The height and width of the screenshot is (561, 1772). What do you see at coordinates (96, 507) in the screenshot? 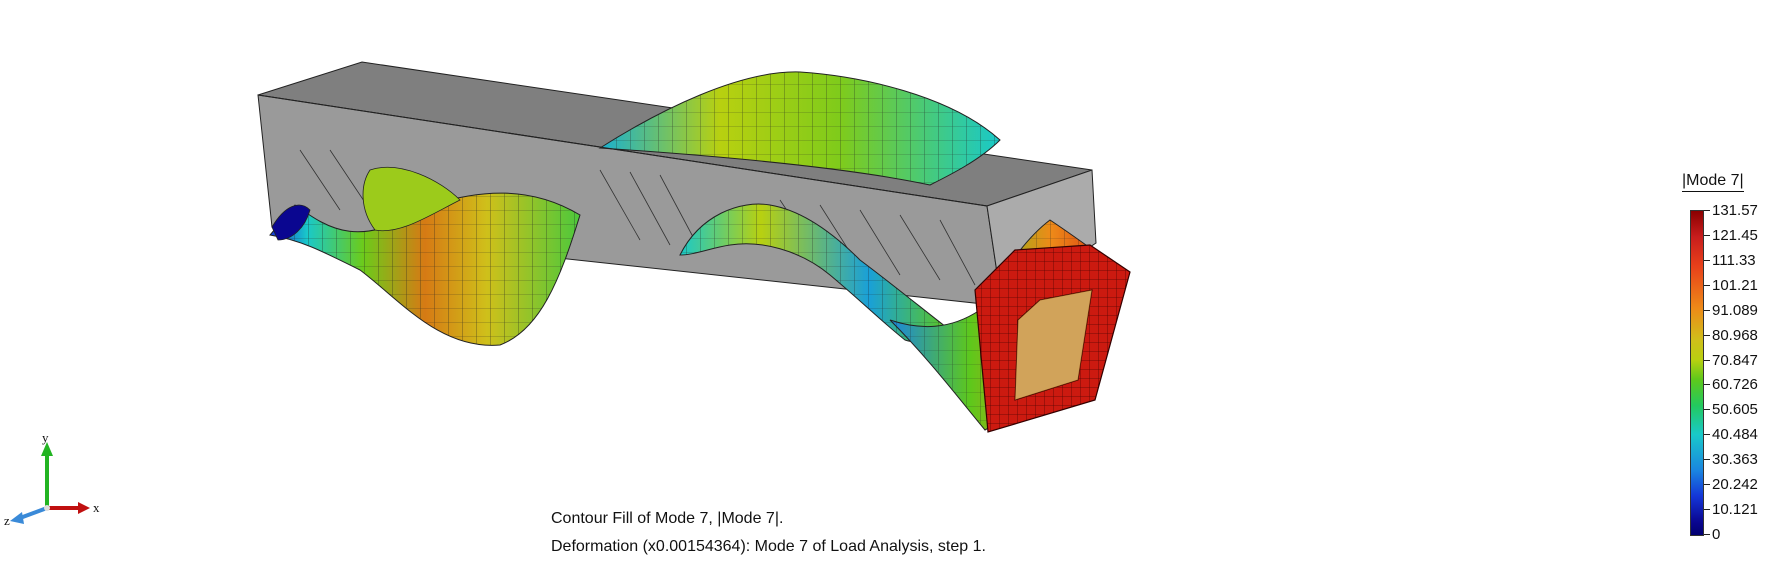
I see `axis-label-x: x` at bounding box center [96, 507].